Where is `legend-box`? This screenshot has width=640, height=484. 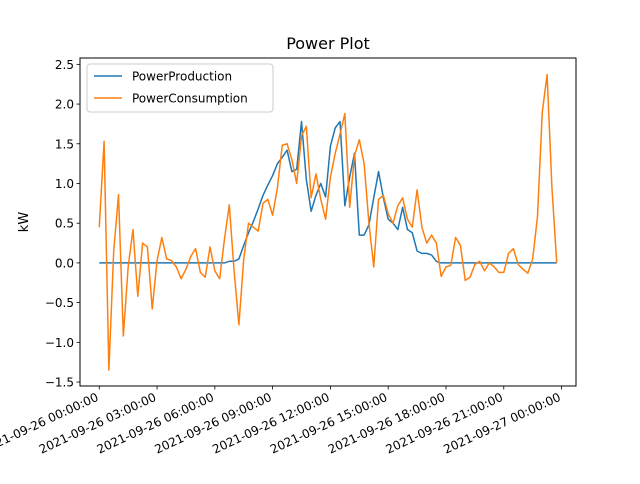
legend-box is located at coordinates (180, 88).